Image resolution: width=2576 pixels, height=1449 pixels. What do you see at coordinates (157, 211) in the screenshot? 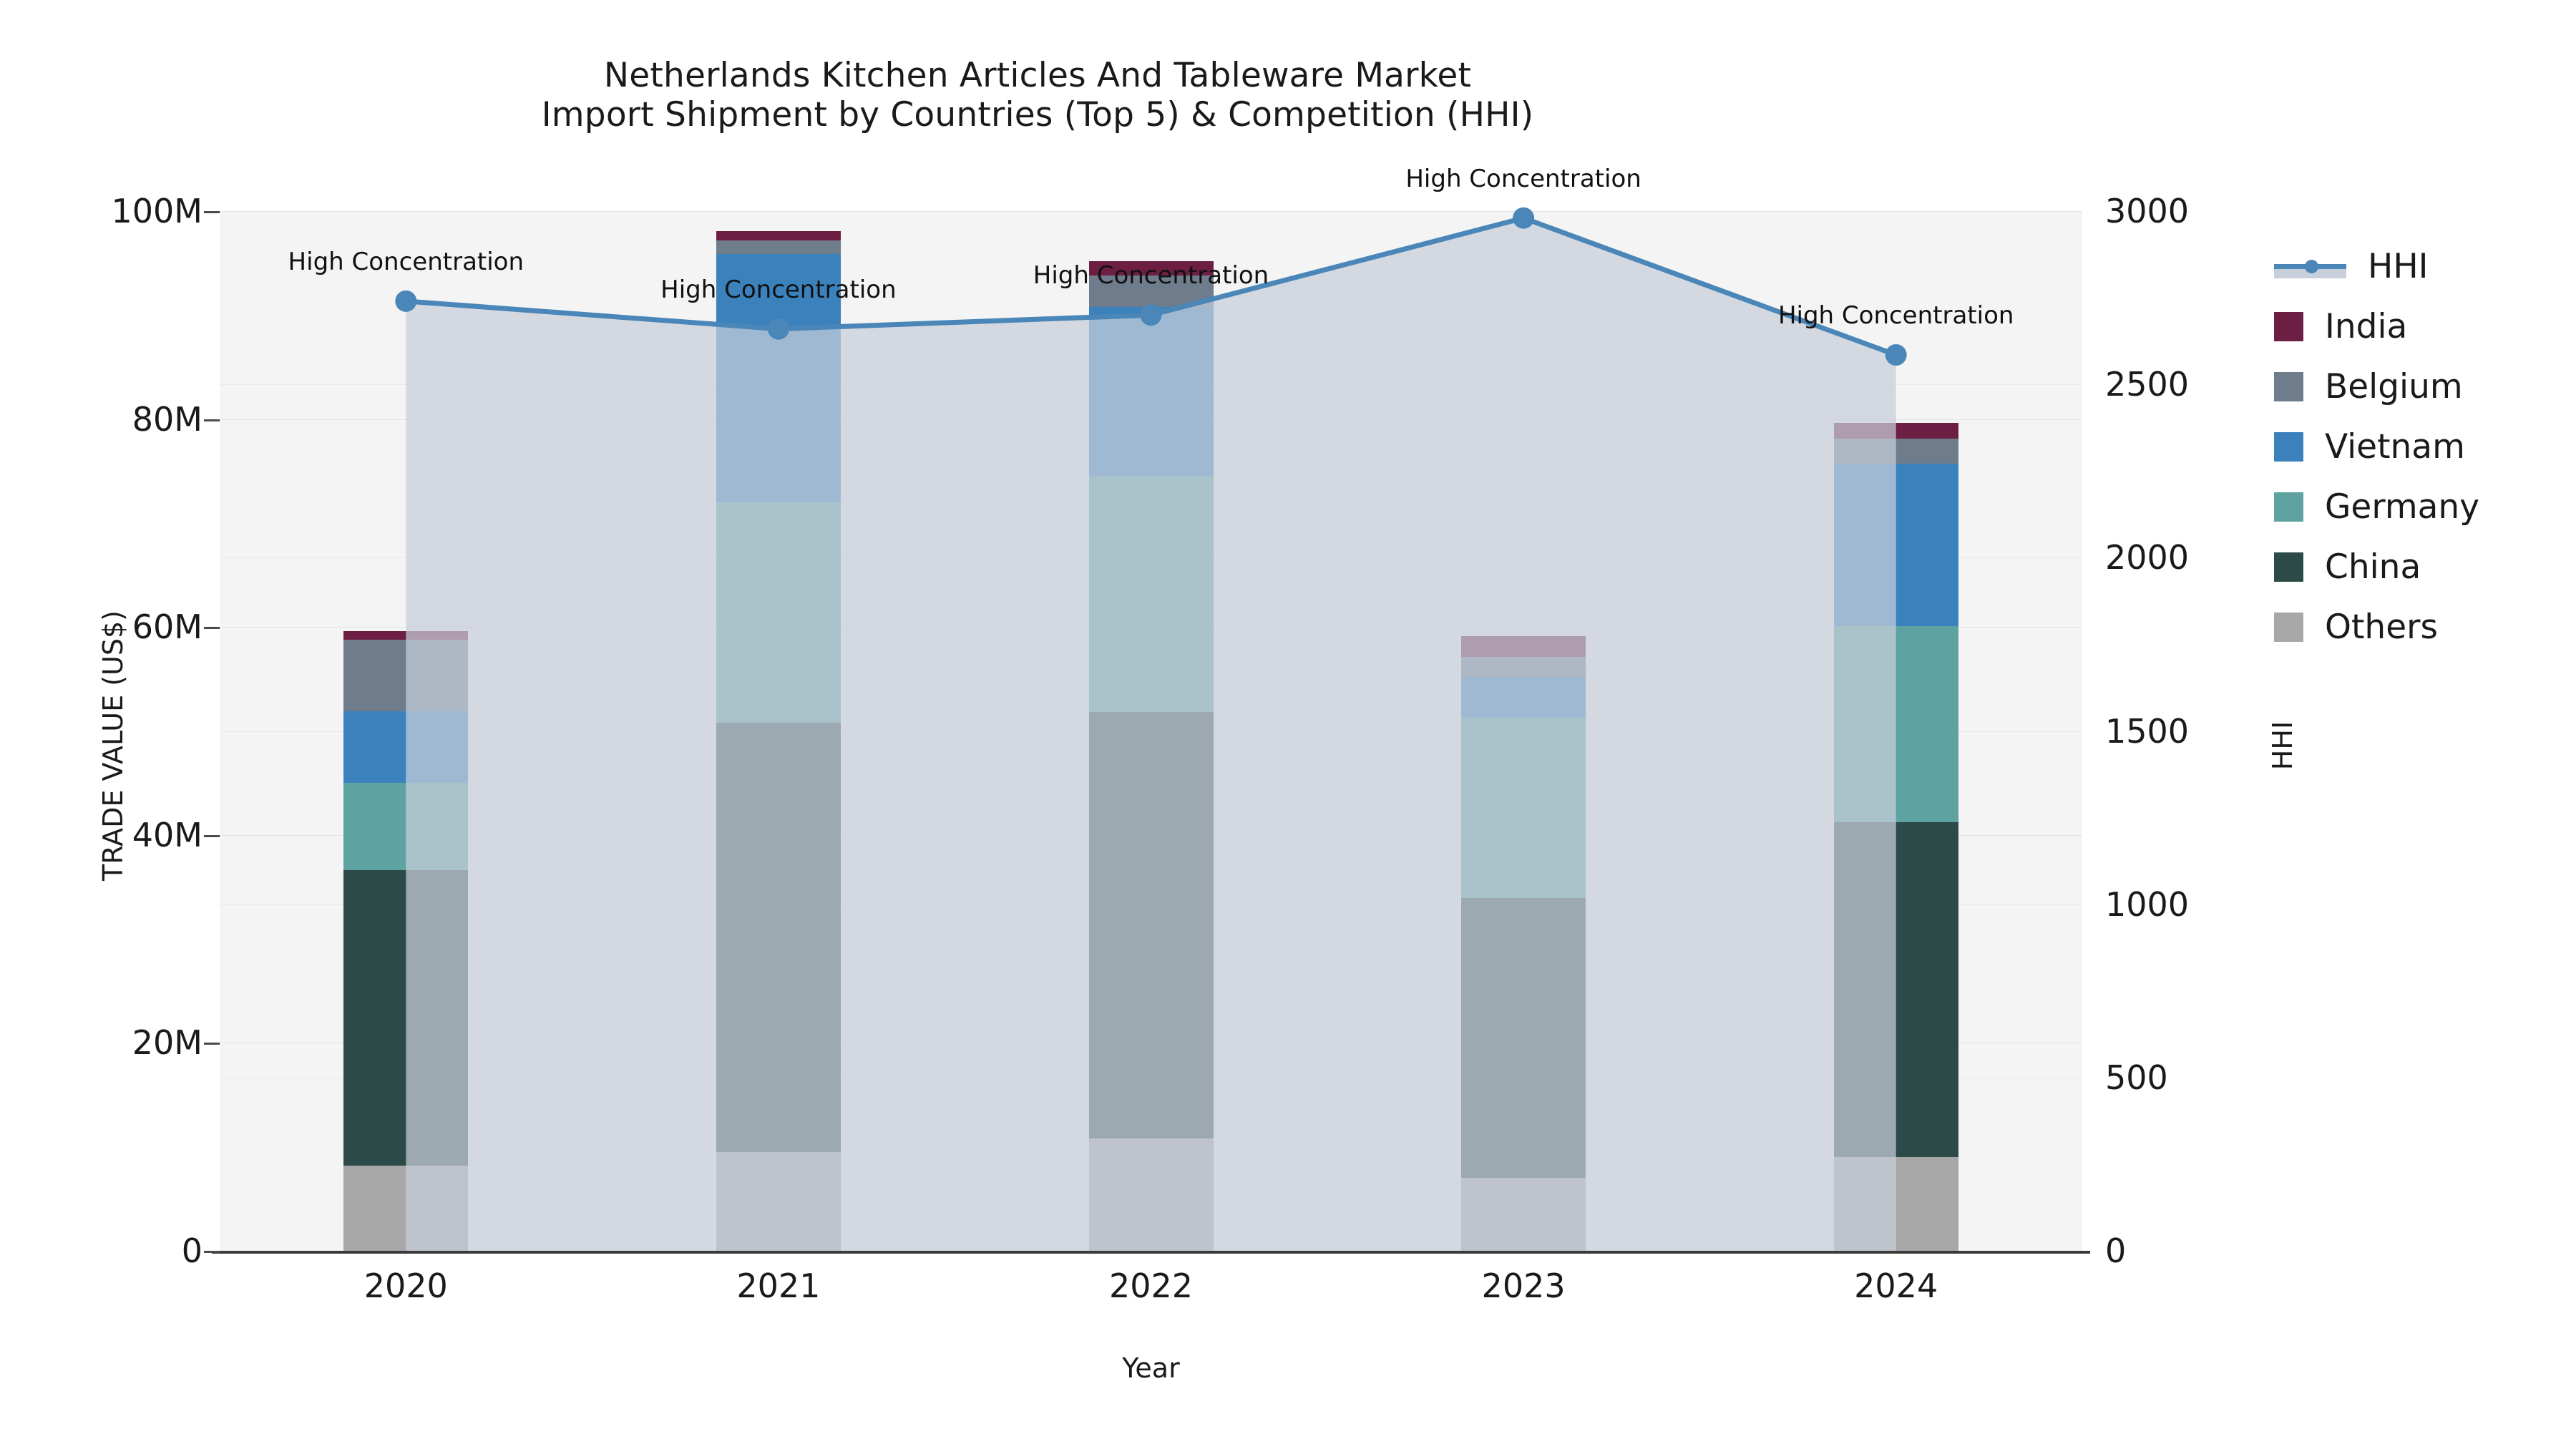
I see `y-tick-label-100M: 100M` at bounding box center [157, 211].